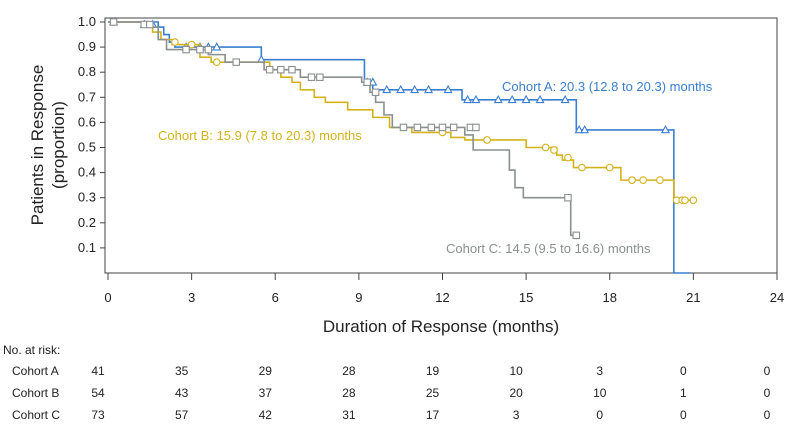 The height and width of the screenshot is (442, 801). What do you see at coordinates (98, 393) in the screenshot?
I see `risk-count-cohort-b: 54` at bounding box center [98, 393].